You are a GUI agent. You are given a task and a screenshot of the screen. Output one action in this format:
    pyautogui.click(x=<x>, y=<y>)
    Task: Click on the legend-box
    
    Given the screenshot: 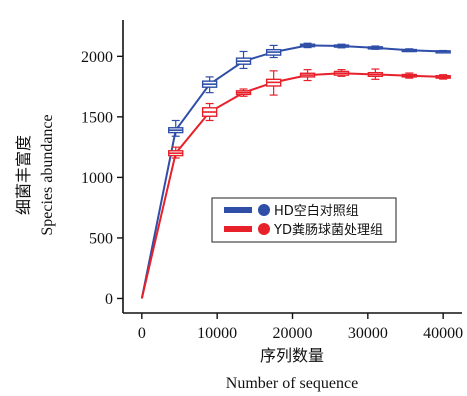 What is the action you would take?
    pyautogui.click(x=304, y=220)
    